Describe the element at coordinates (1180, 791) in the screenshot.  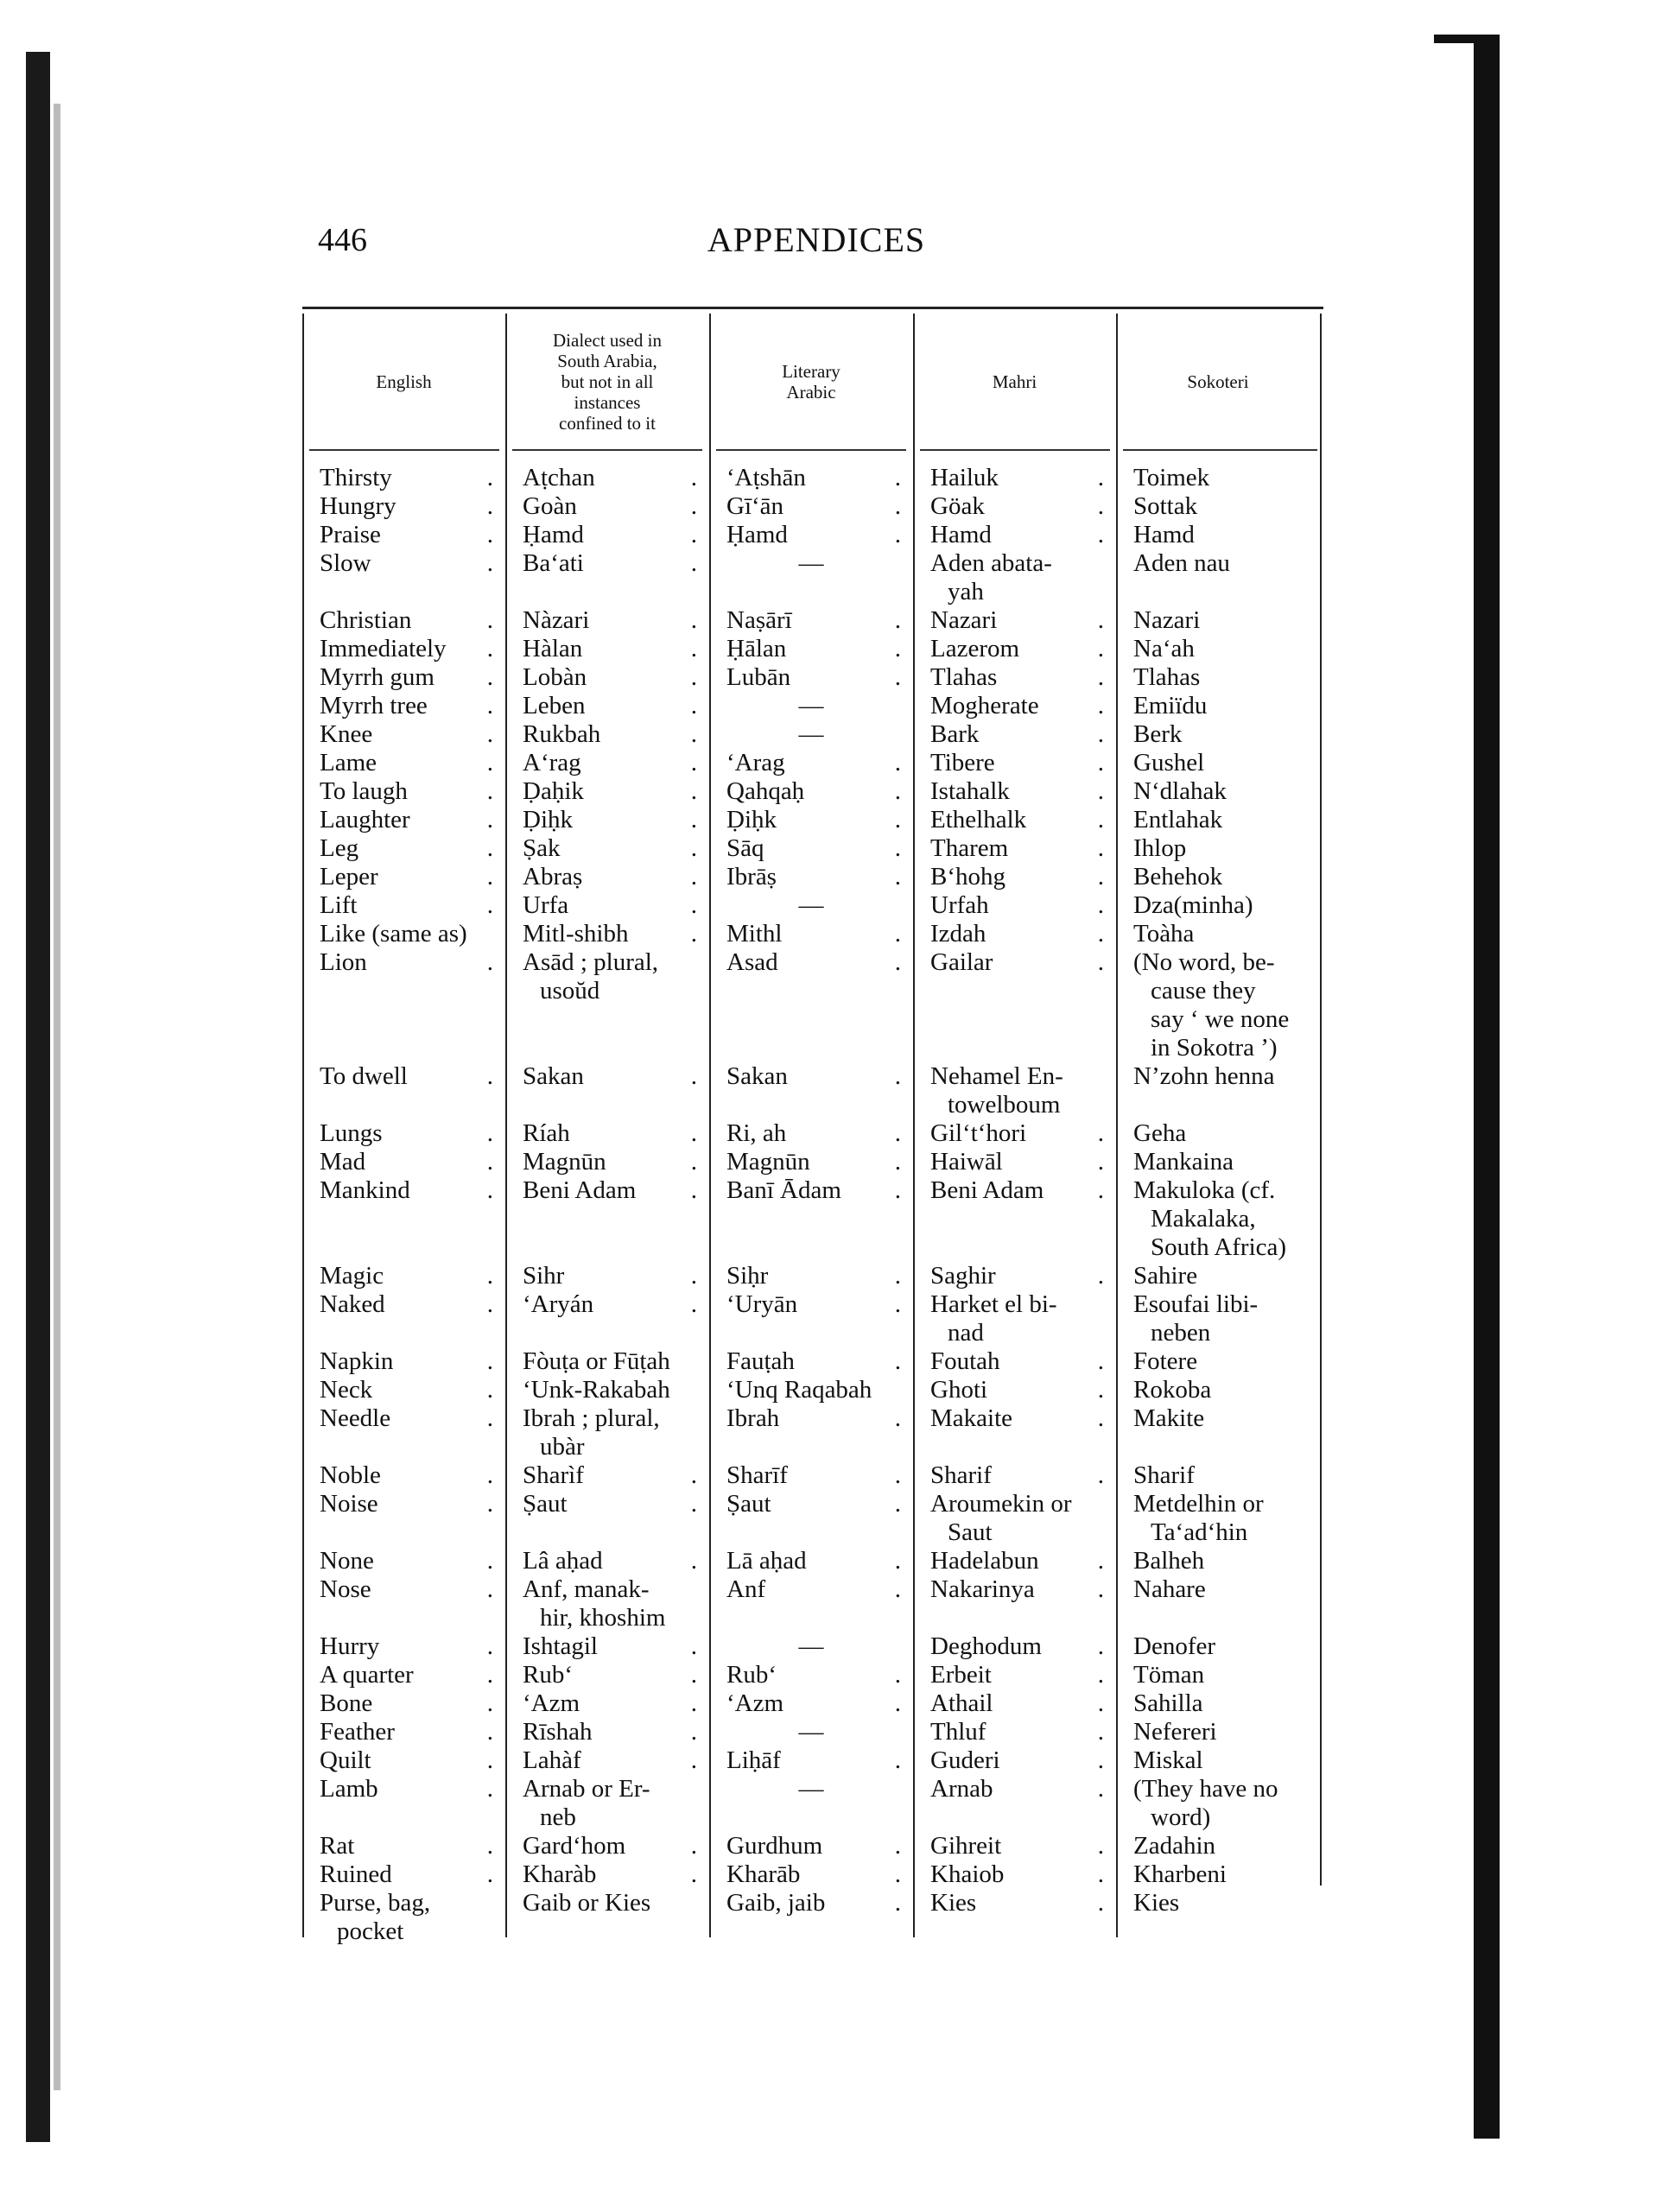
I see `cell-text: N‘dlahak` at that location.